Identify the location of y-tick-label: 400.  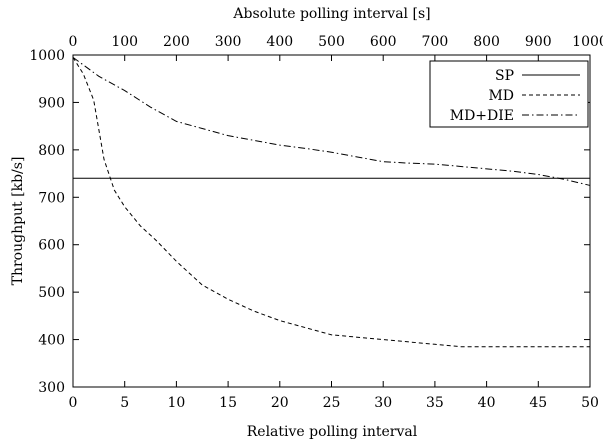
(51, 341).